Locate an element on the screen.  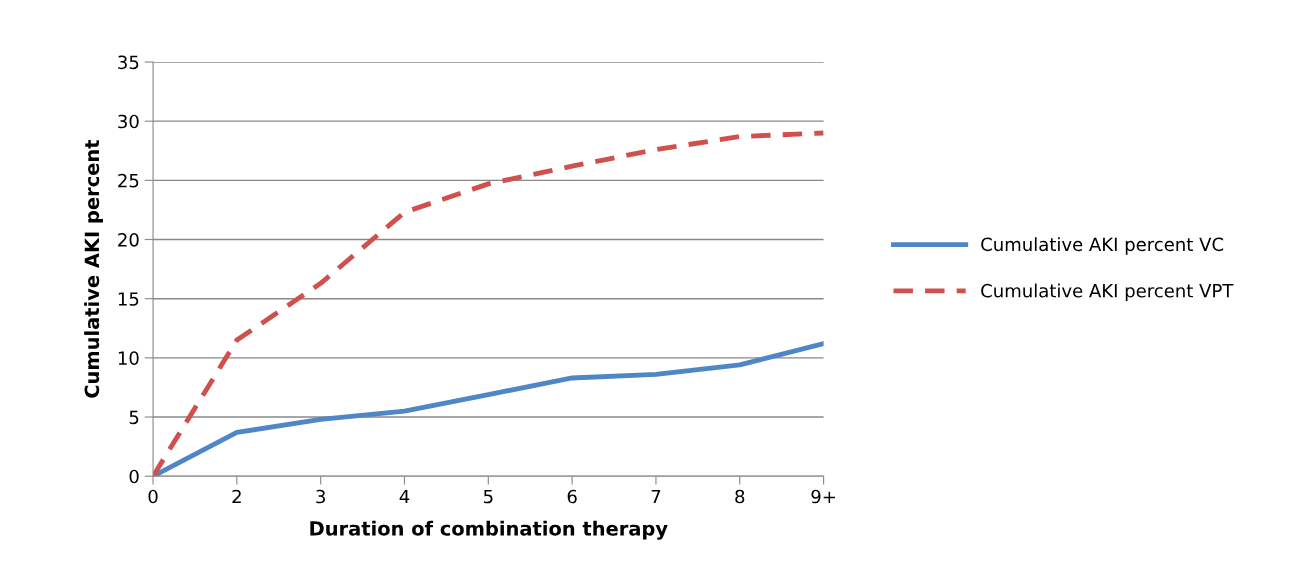
x-tick-label: 6 is located at coordinates (572, 496).